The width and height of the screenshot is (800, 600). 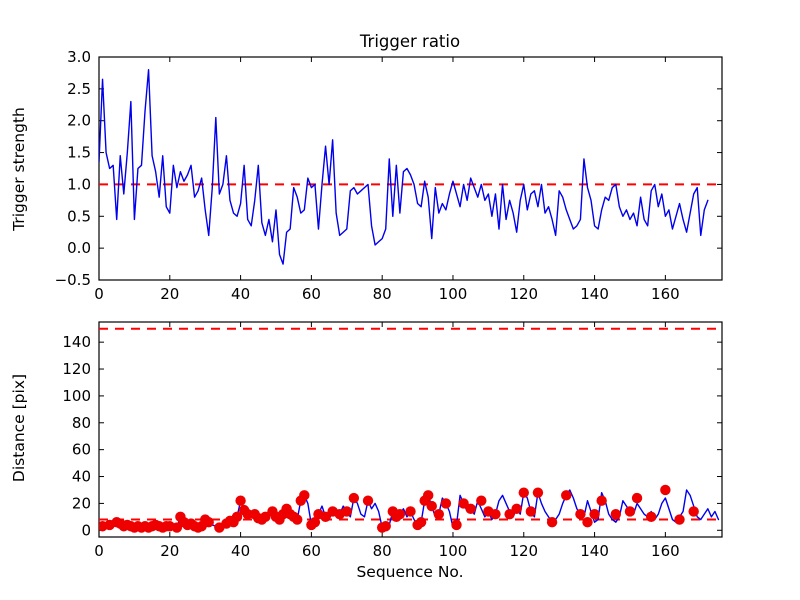 What do you see at coordinates (79, 248) in the screenshot?
I see `y-tick-label: 0.0` at bounding box center [79, 248].